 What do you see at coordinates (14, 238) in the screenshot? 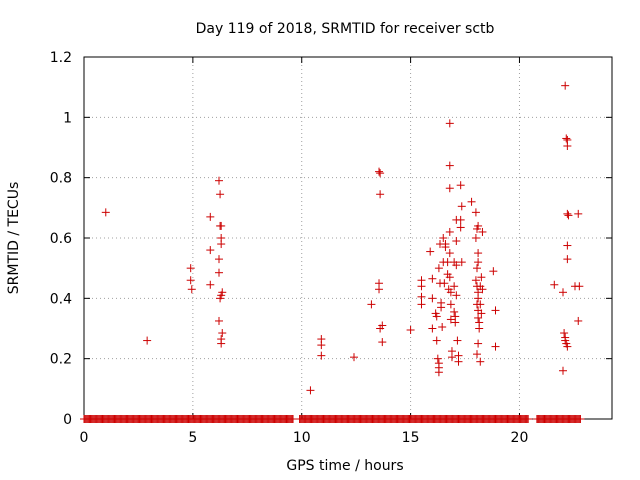
I see `y-axis-title: SRMTID / TECUs` at bounding box center [14, 238].